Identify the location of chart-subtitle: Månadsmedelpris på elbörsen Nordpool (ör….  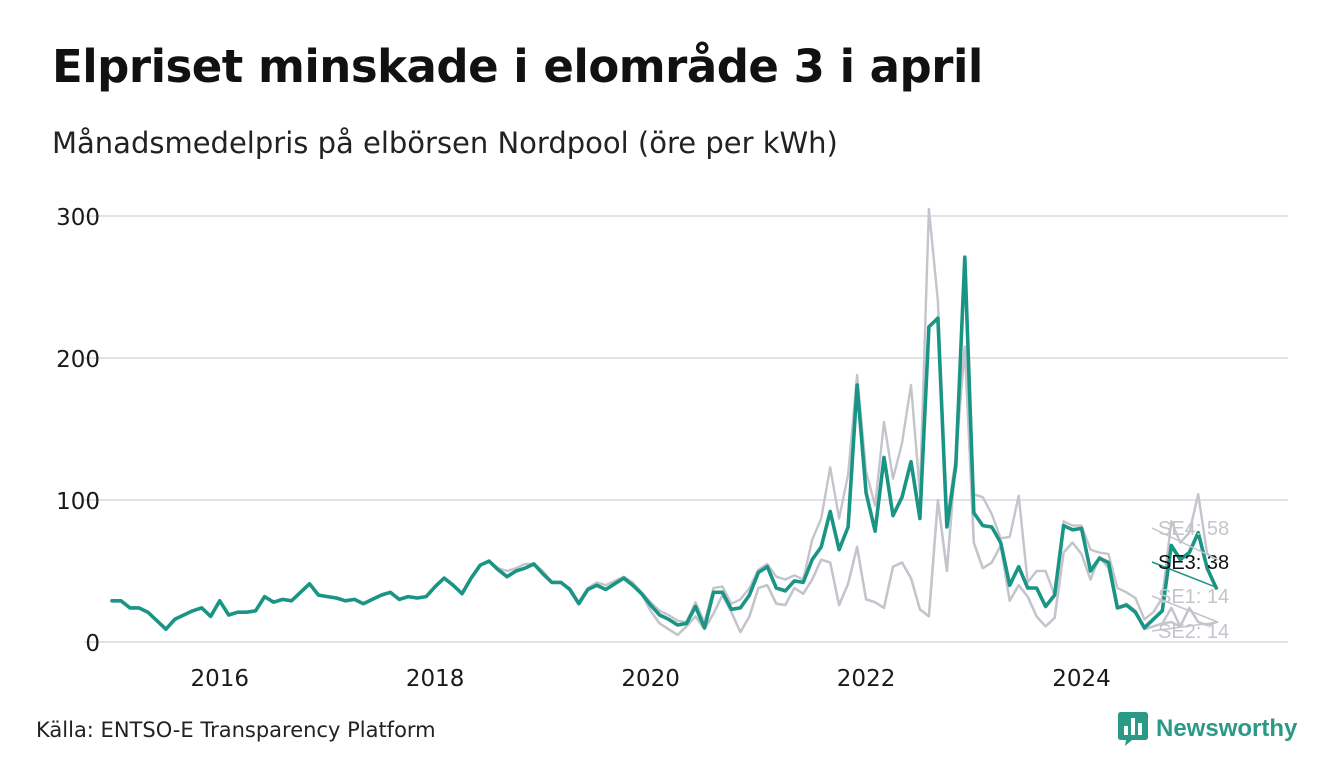
(445, 143).